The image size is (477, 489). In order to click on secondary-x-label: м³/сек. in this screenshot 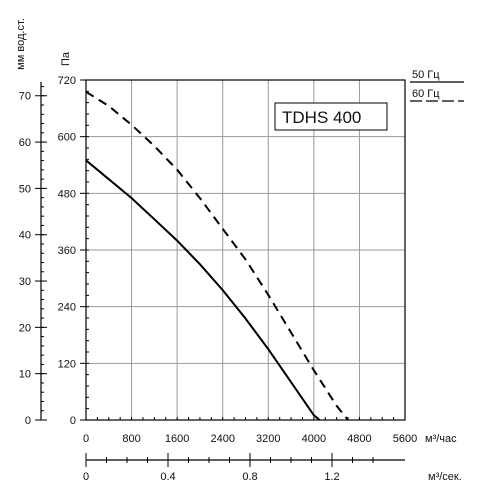, I will do `click(445, 477)`.